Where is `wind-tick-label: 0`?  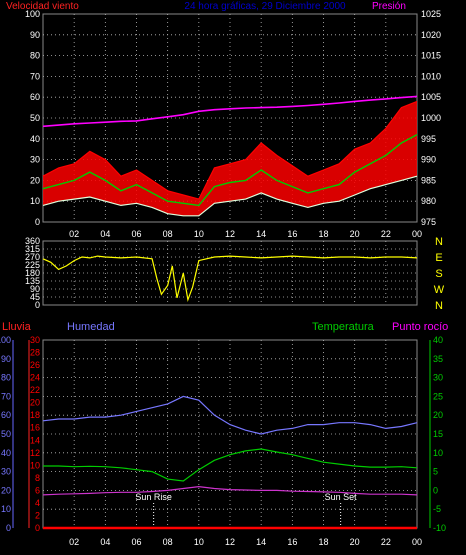 wind-tick-label: 0 is located at coordinates (37, 222).